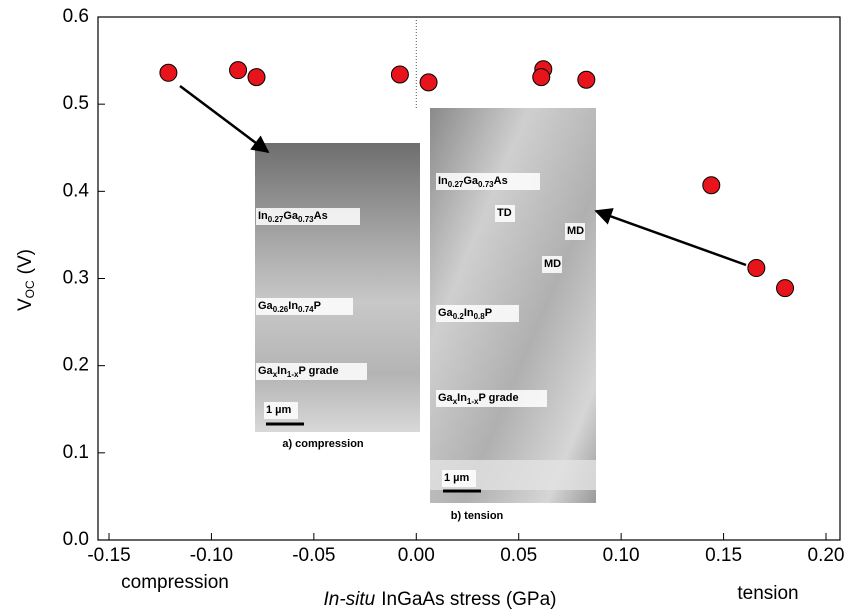 The height and width of the screenshot is (614, 850). Describe the element at coordinates (767, 593) in the screenshot. I see `annotation: tension` at that location.